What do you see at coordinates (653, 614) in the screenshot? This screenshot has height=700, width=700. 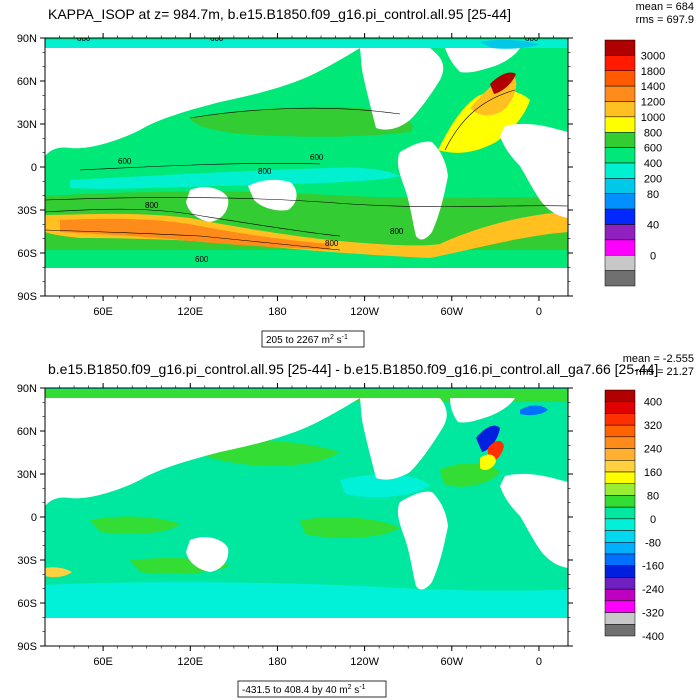 I see `colorbar-label: -320` at bounding box center [653, 614].